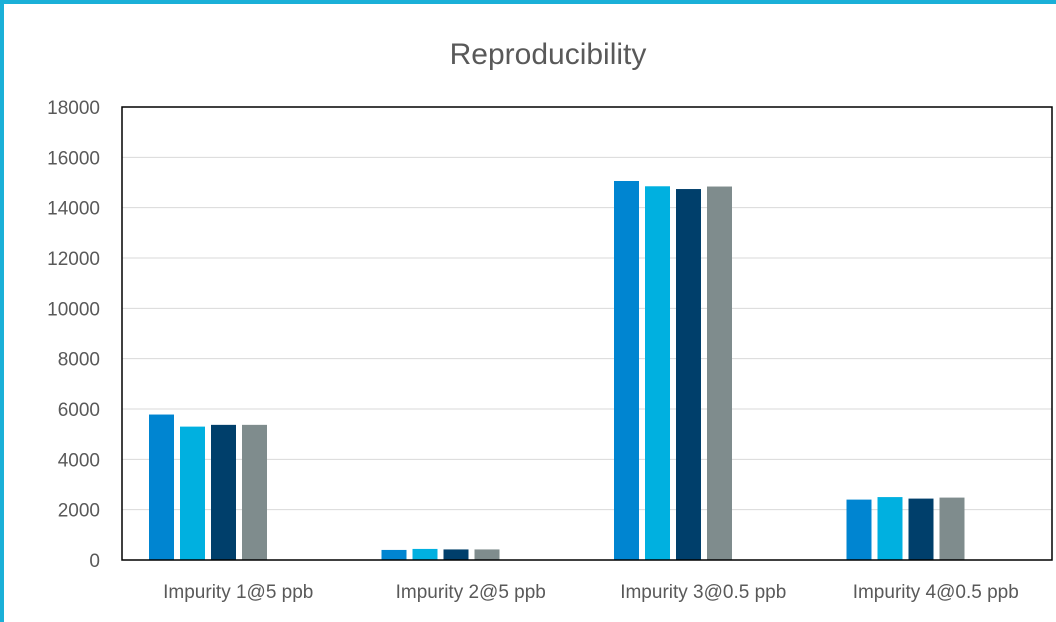 The width and height of the screenshot is (1056, 622). I want to click on y-tick-label: 16000, so click(73, 158).